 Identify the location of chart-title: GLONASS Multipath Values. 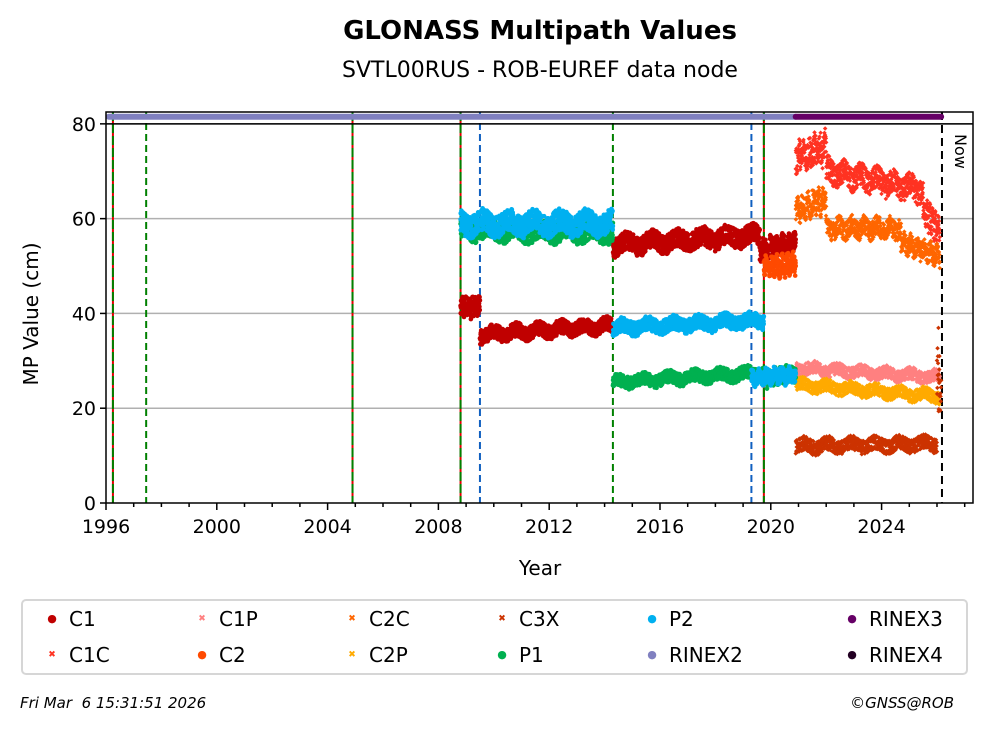
(540, 31).